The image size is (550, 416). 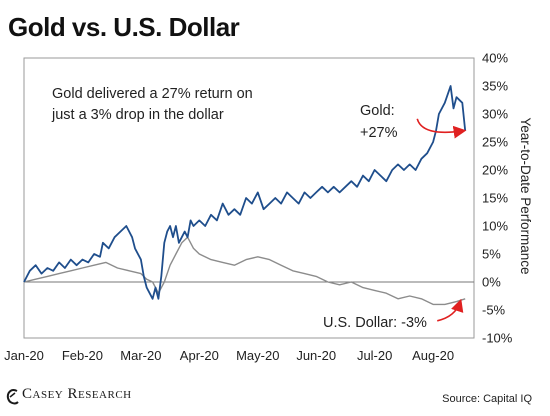 I want to click on gold-annotation-line-1: Gold:, so click(x=377, y=111).